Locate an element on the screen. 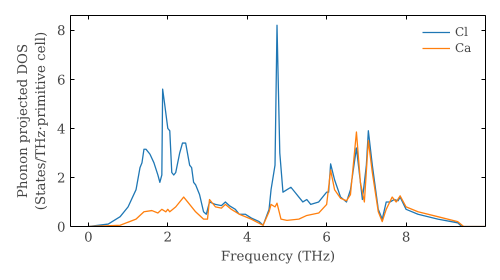  y-axis-title: Phonon projected DOS (States/THz·primitive cell) is located at coordinates (33, 121).